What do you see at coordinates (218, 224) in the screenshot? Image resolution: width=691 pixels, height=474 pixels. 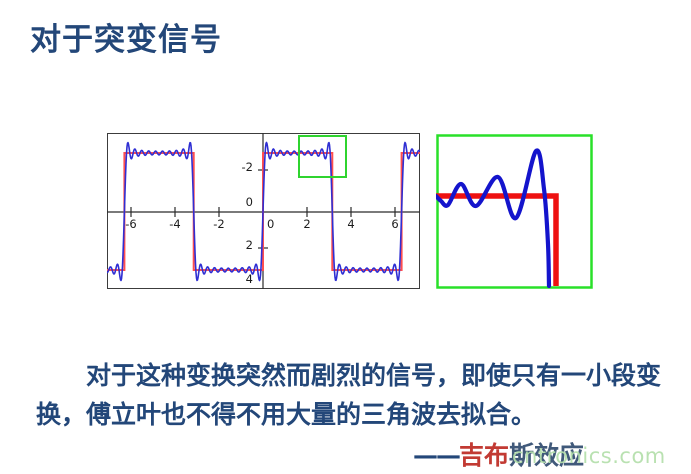 I see `x-tick-label: -2` at bounding box center [218, 224].